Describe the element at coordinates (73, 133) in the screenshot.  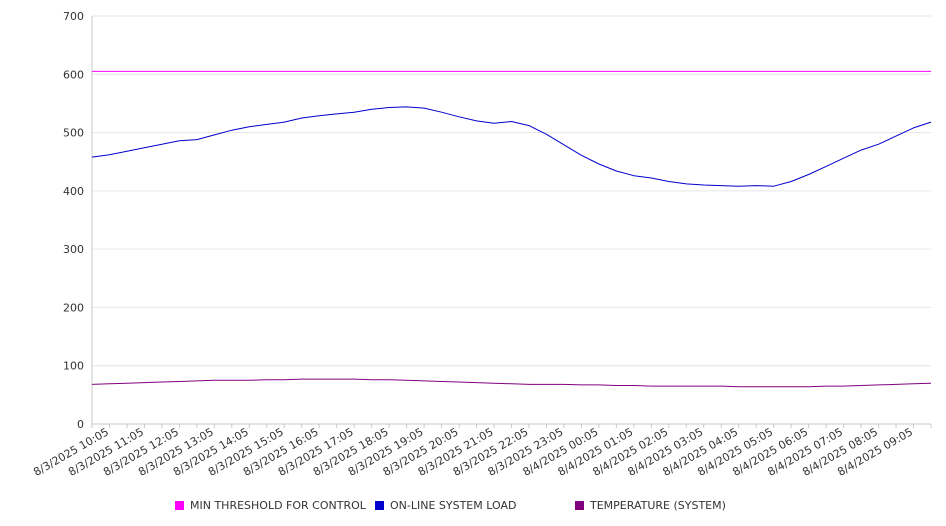
I see `y-tick-label: 500` at that location.